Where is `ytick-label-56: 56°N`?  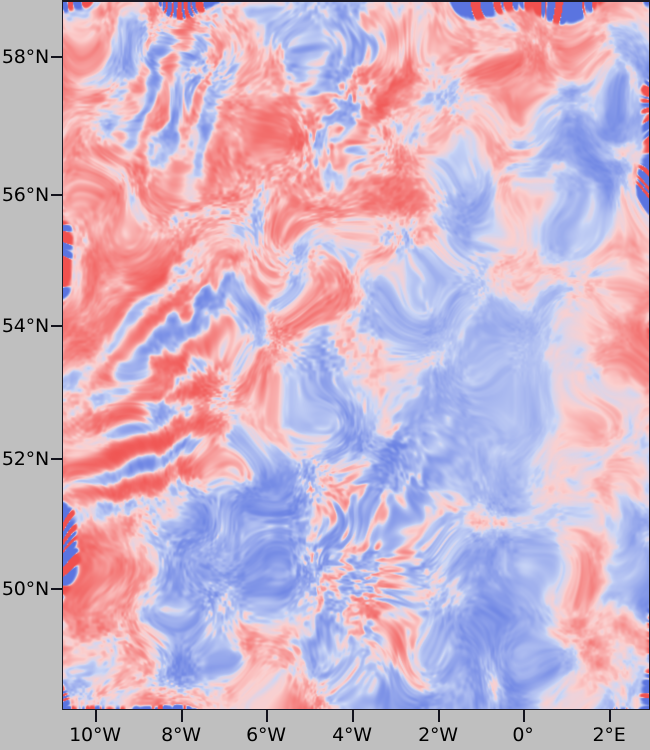
ytick-label-56: 56°N is located at coordinates (25, 195).